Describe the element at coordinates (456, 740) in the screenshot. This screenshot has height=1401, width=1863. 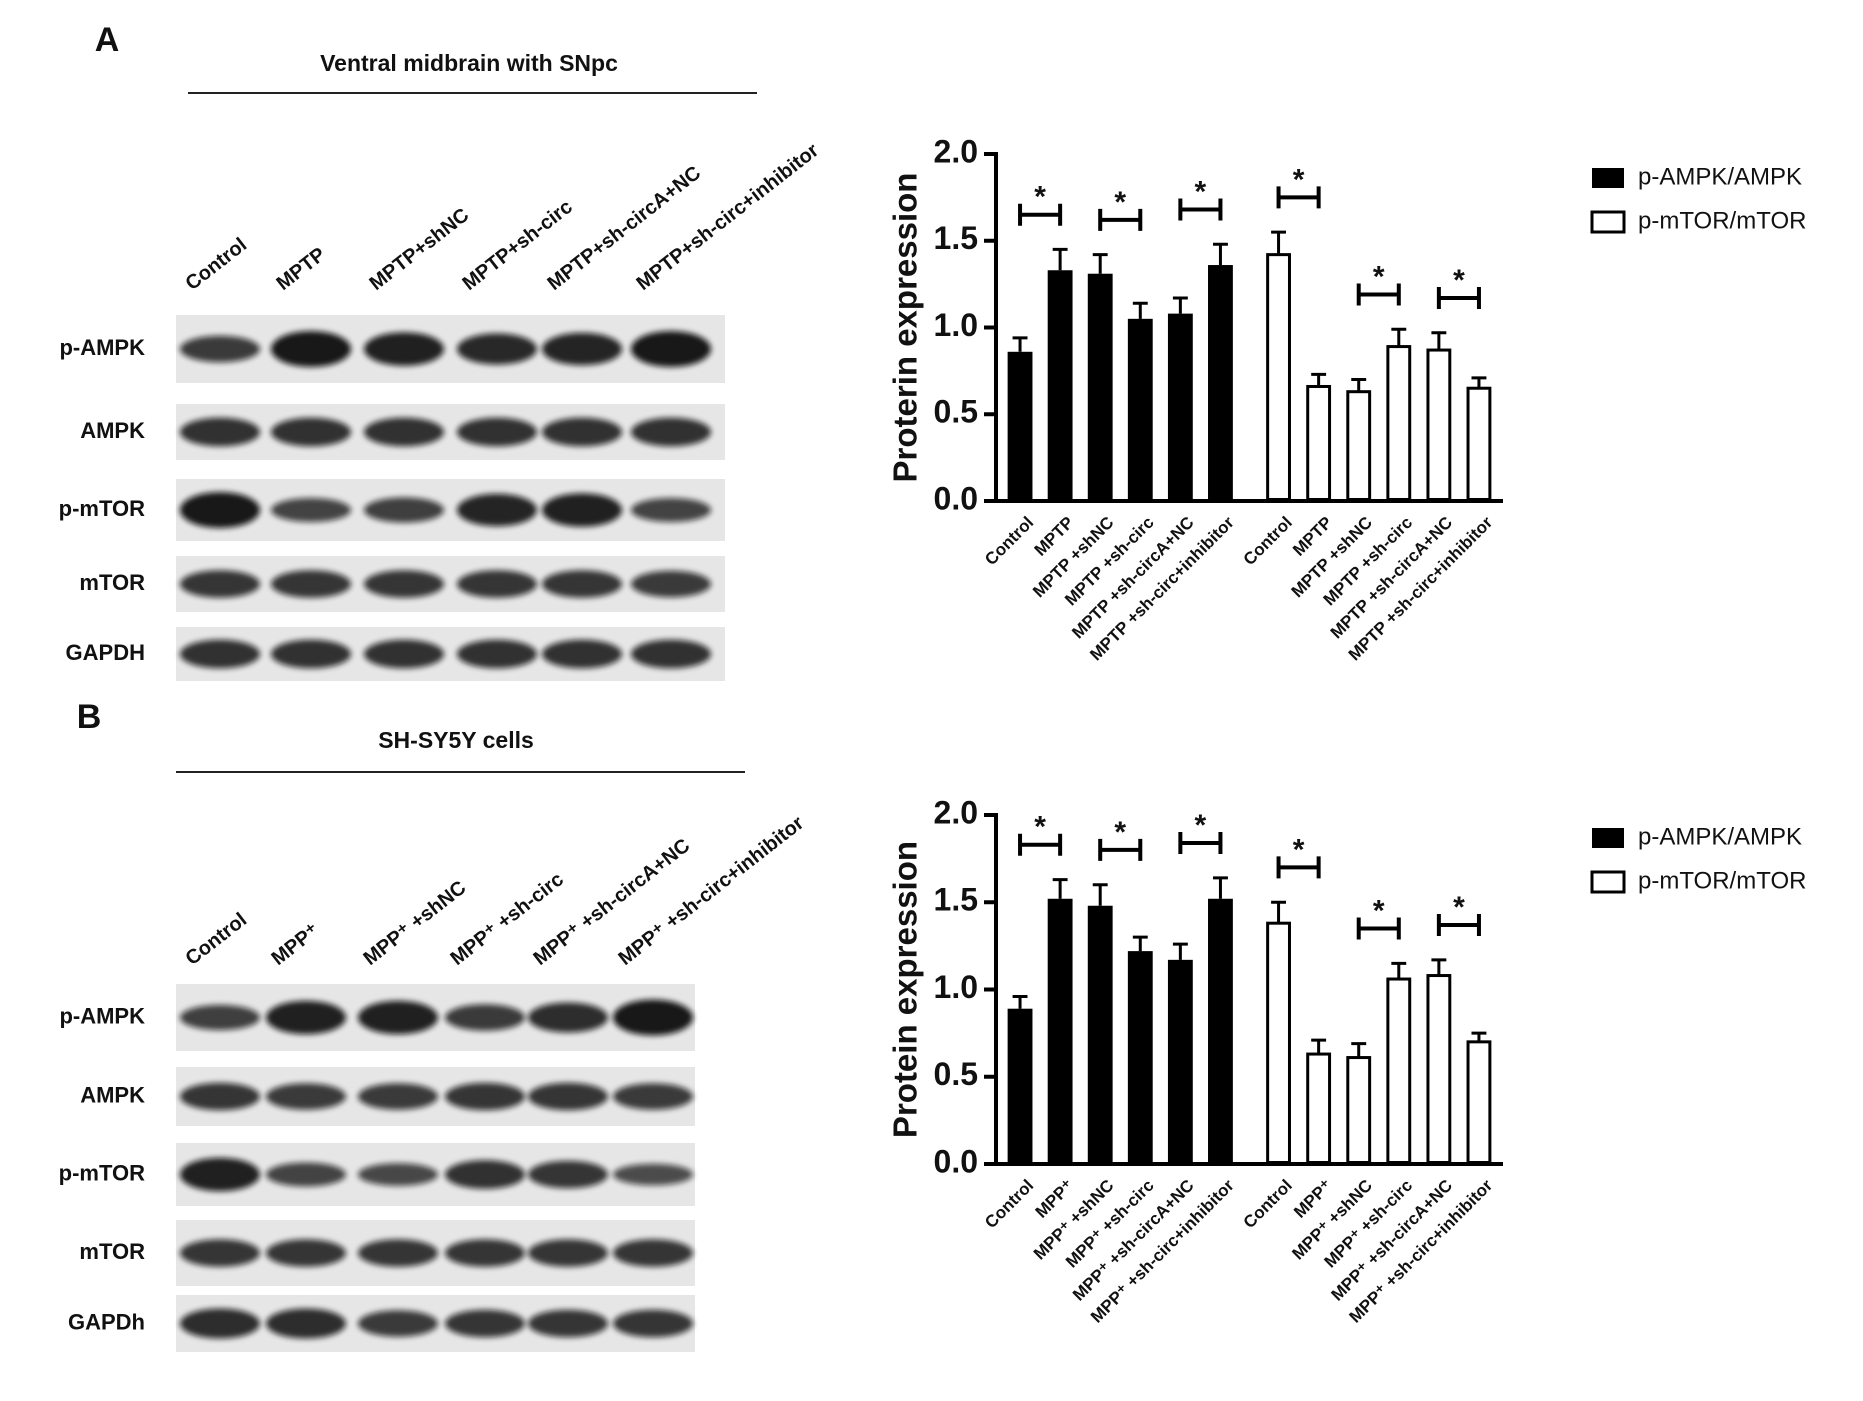
I see `blot-title: SH-SY5Y cells` at that location.